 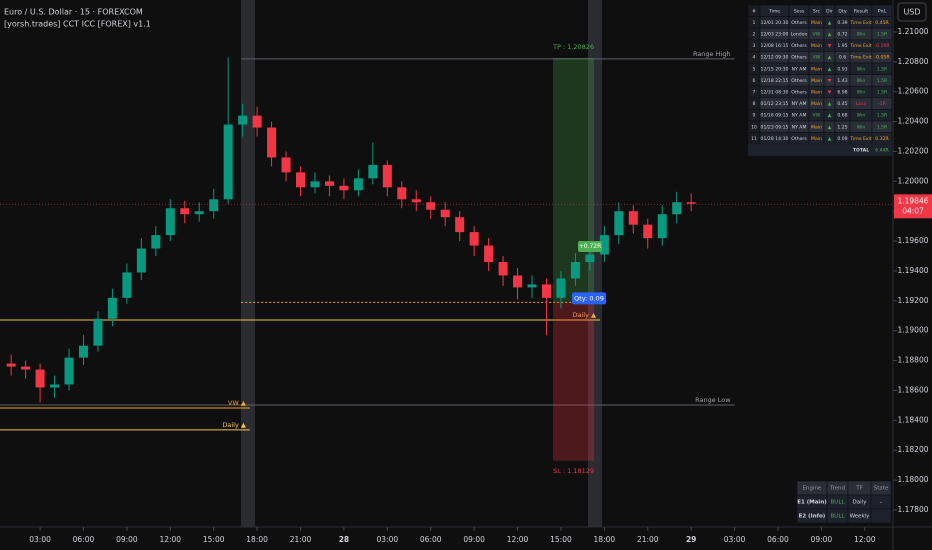 I want to click on table-cell-text: 01/23 09:15, so click(x=775, y=127).